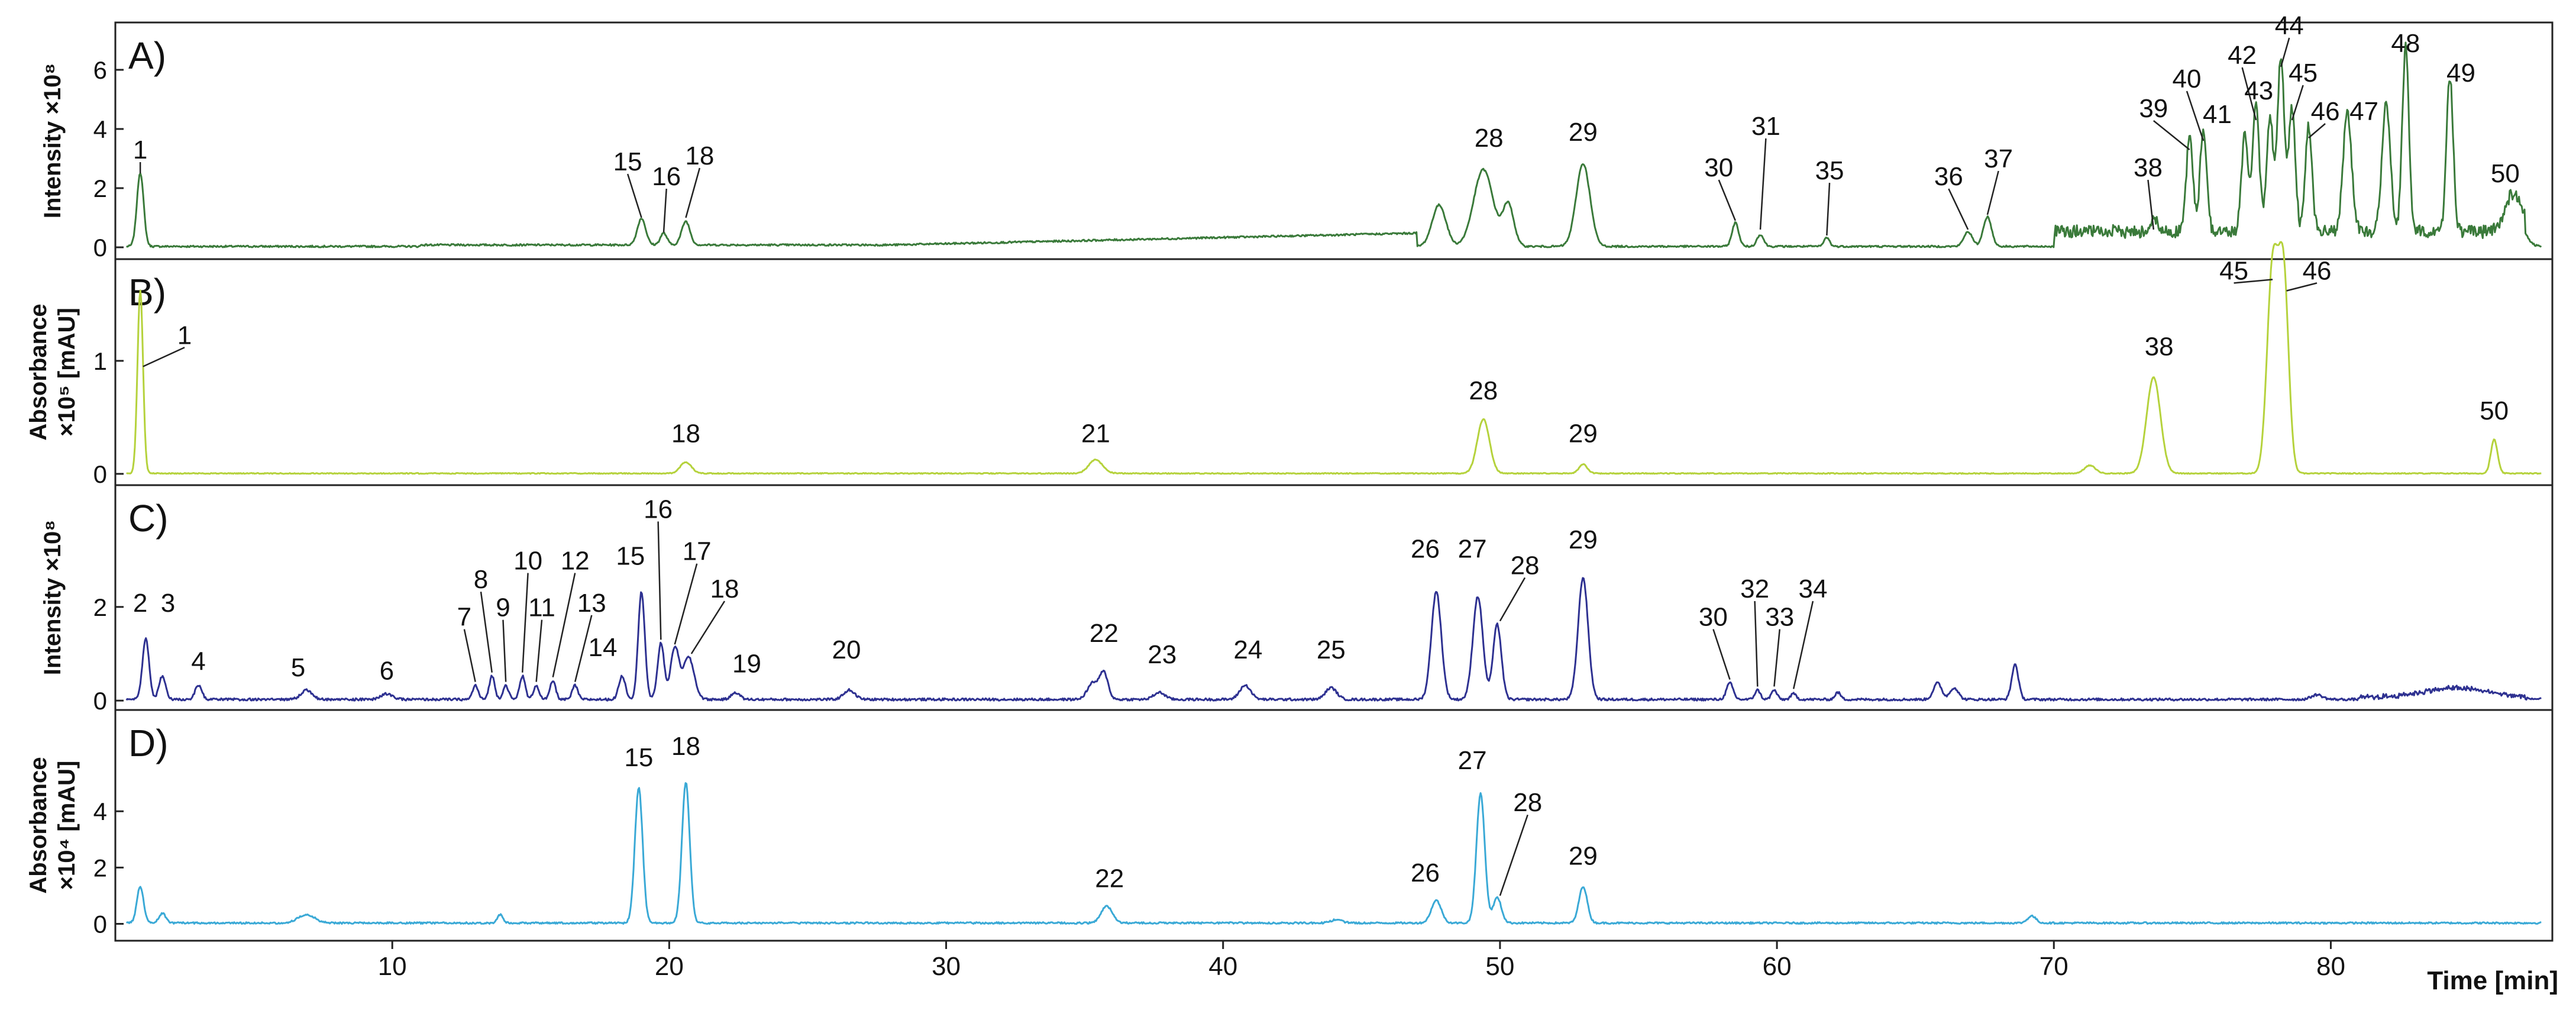 This screenshot has width=2576, height=1020. Describe the element at coordinates (1998, 158) in the screenshot. I see `peak-label: 37` at that location.